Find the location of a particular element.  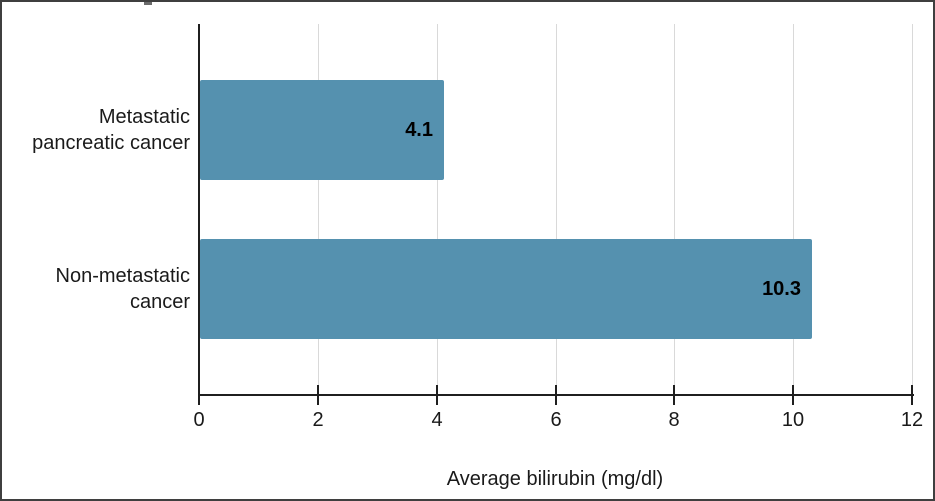

crop-artifact-mark is located at coordinates (148, 3).